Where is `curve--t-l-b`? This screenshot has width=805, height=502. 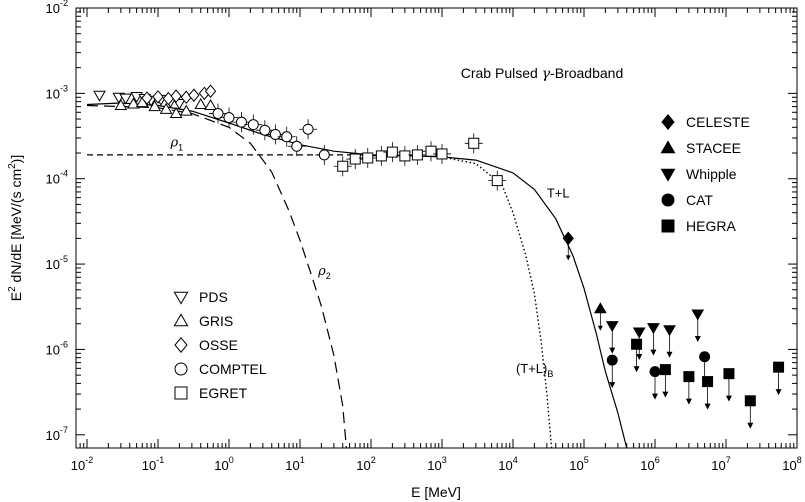
curve--t-l-b is located at coordinates (497, 302).